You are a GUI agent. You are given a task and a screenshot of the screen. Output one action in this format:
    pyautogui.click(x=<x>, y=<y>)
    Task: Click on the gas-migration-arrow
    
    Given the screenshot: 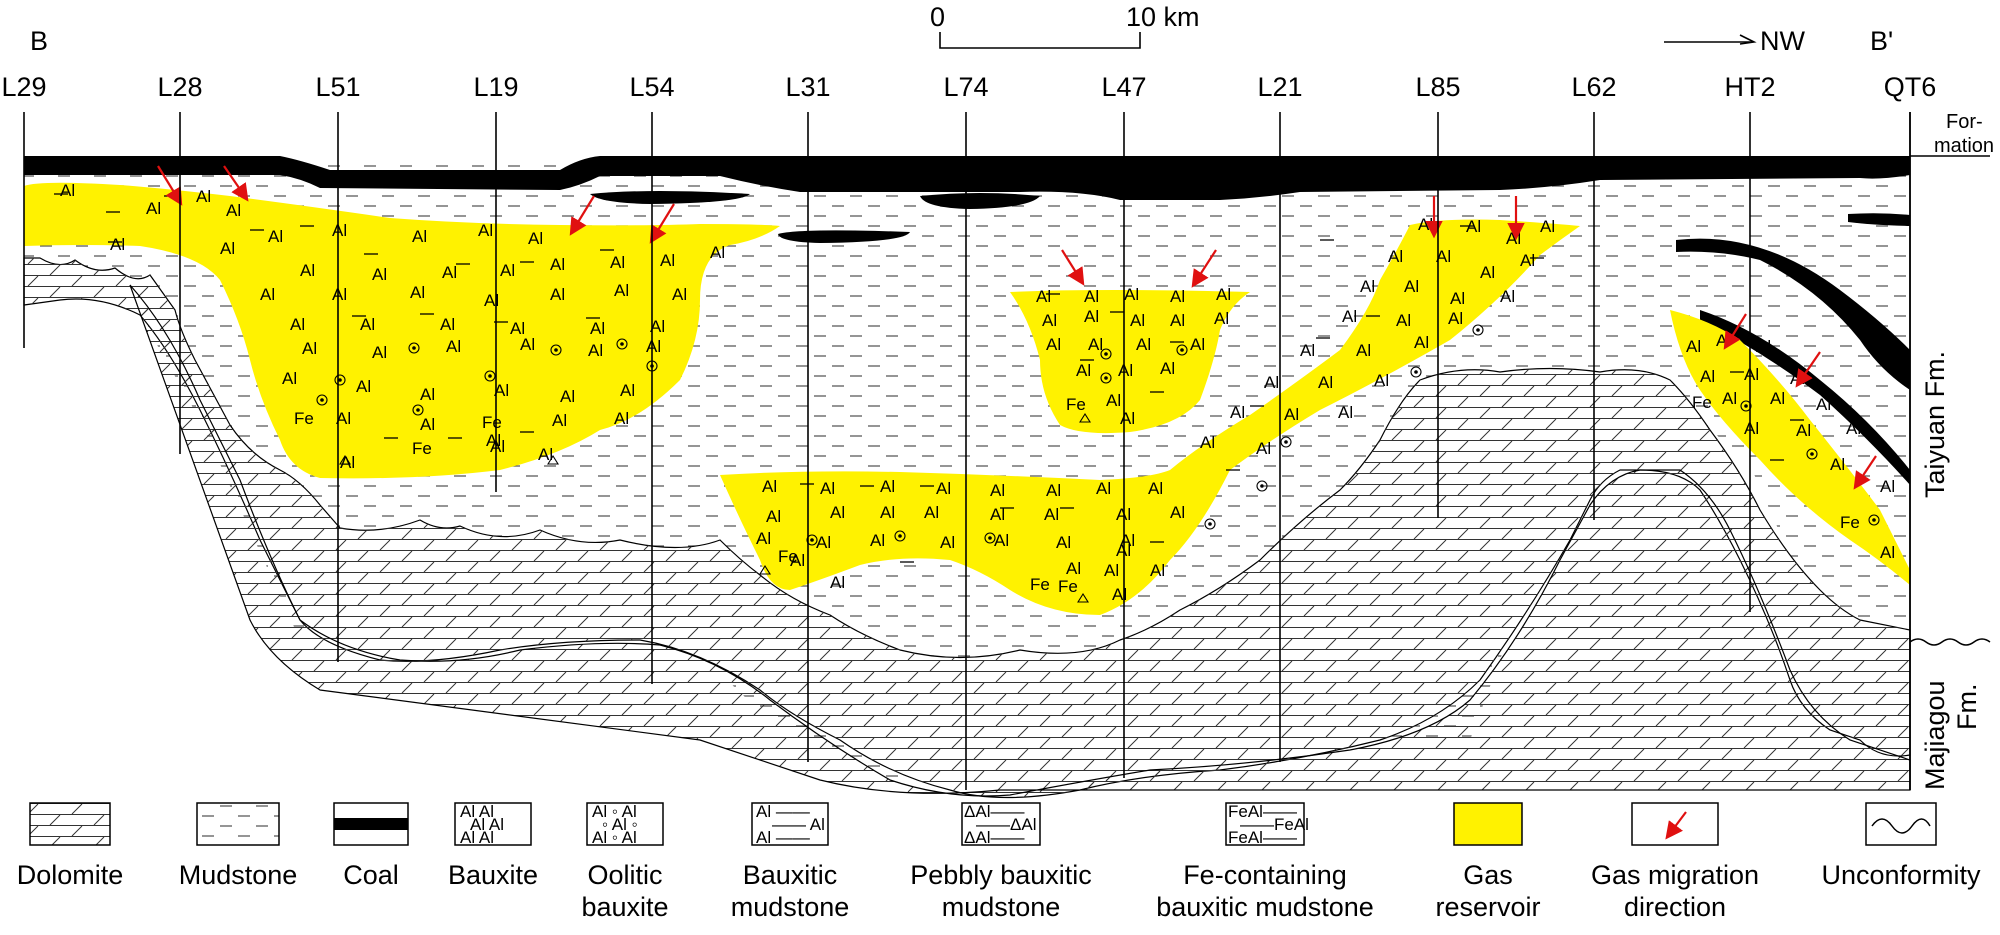 What is the action you would take?
    pyautogui.click(x=1808, y=369)
    